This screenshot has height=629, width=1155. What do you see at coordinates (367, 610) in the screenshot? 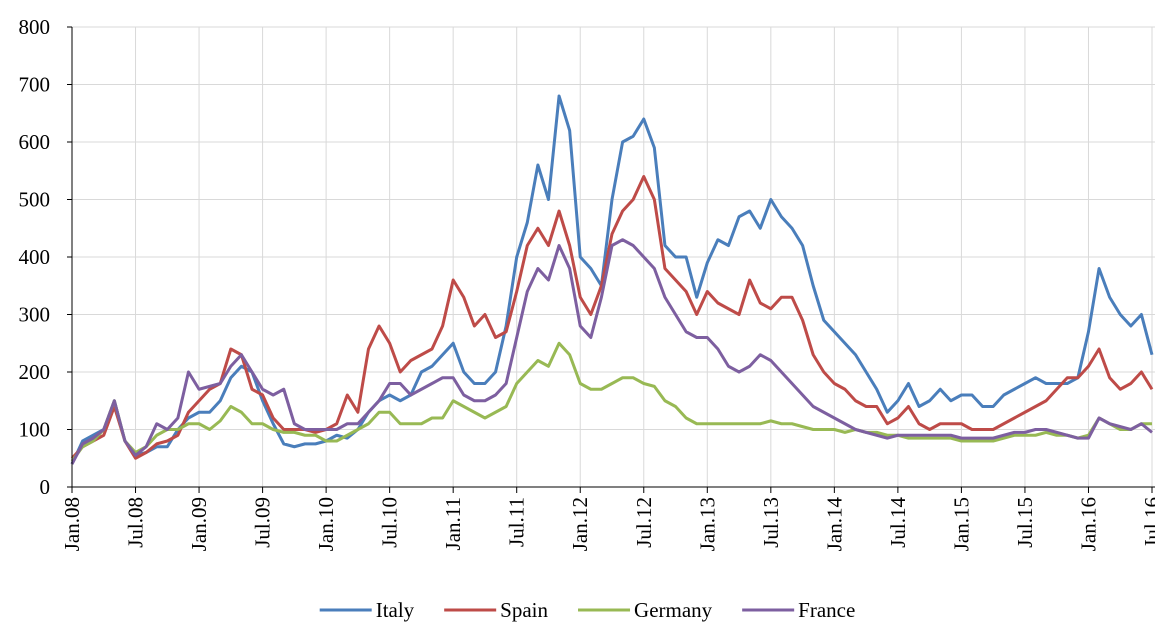
I see `legend-item: Italy` at bounding box center [367, 610].